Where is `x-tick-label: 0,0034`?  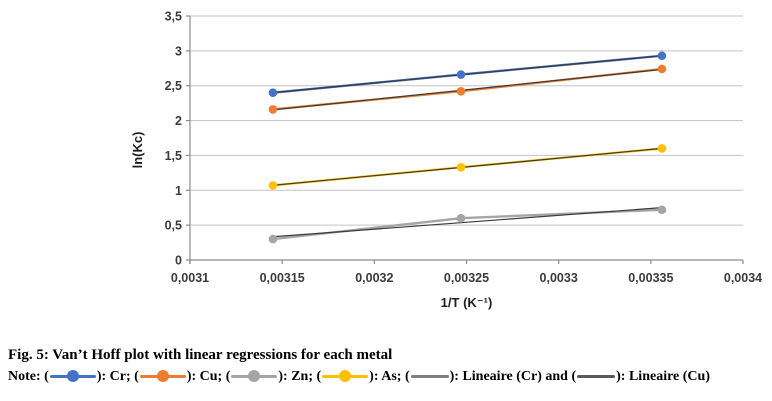
x-tick-label: 0,0034 is located at coordinates (743, 278).